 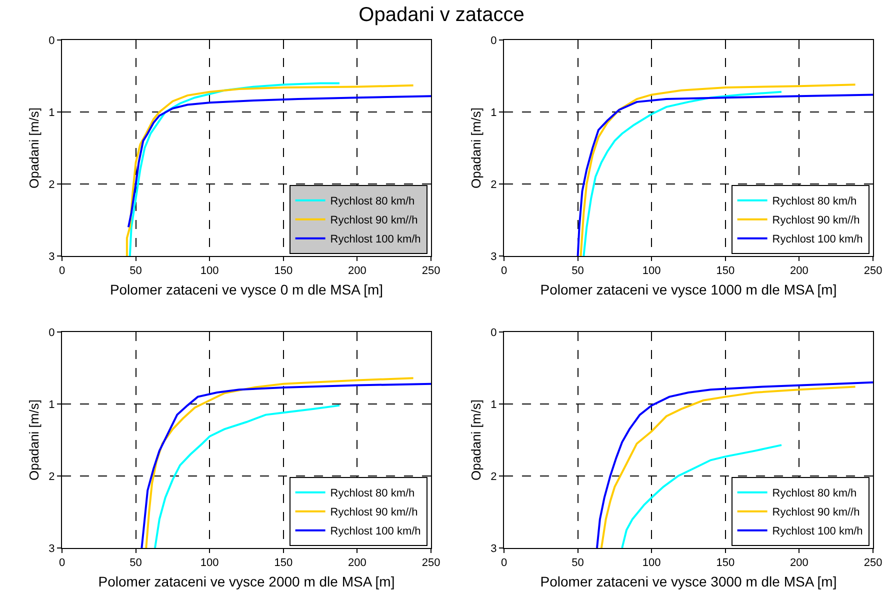 I want to click on line-series, so click(x=279, y=161).